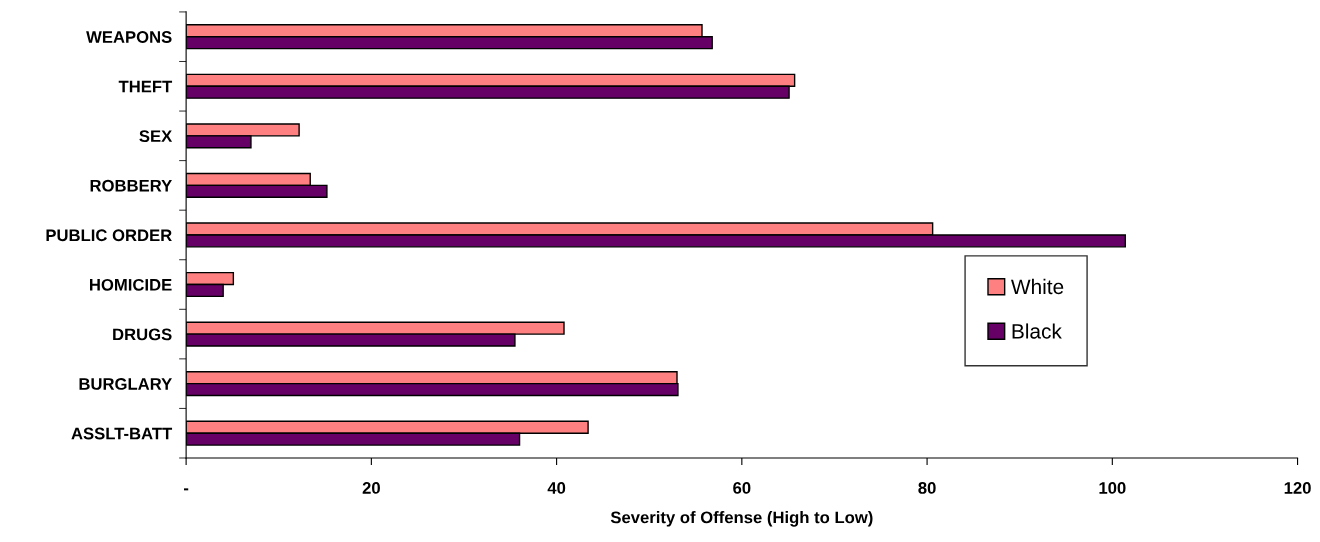  Describe the element at coordinates (142, 334) in the screenshot. I see `y-tick-label: DRUGS` at that location.